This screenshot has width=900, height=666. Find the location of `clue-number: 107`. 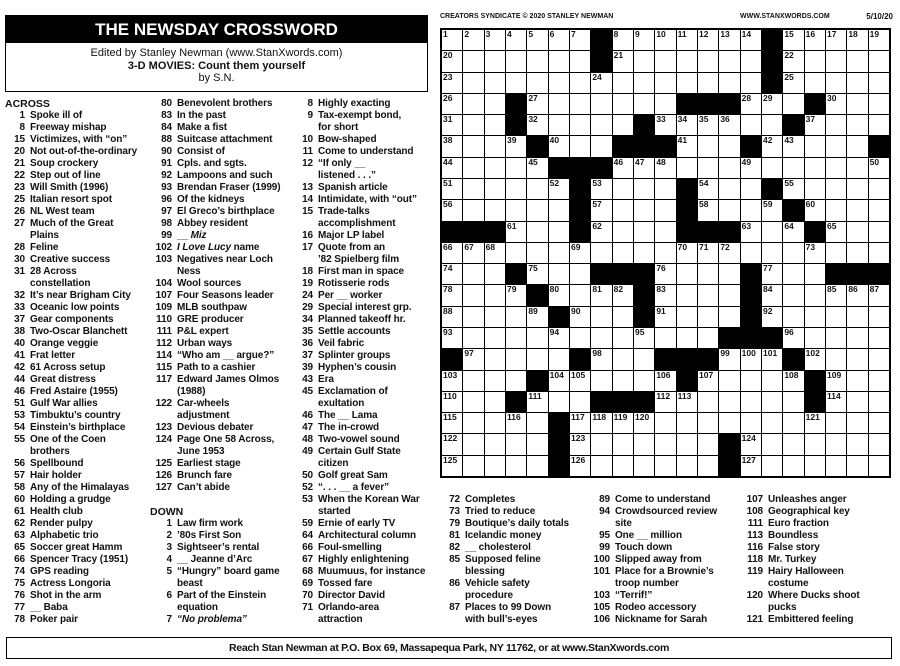

clue-number: 107 is located at coordinates (754, 499).